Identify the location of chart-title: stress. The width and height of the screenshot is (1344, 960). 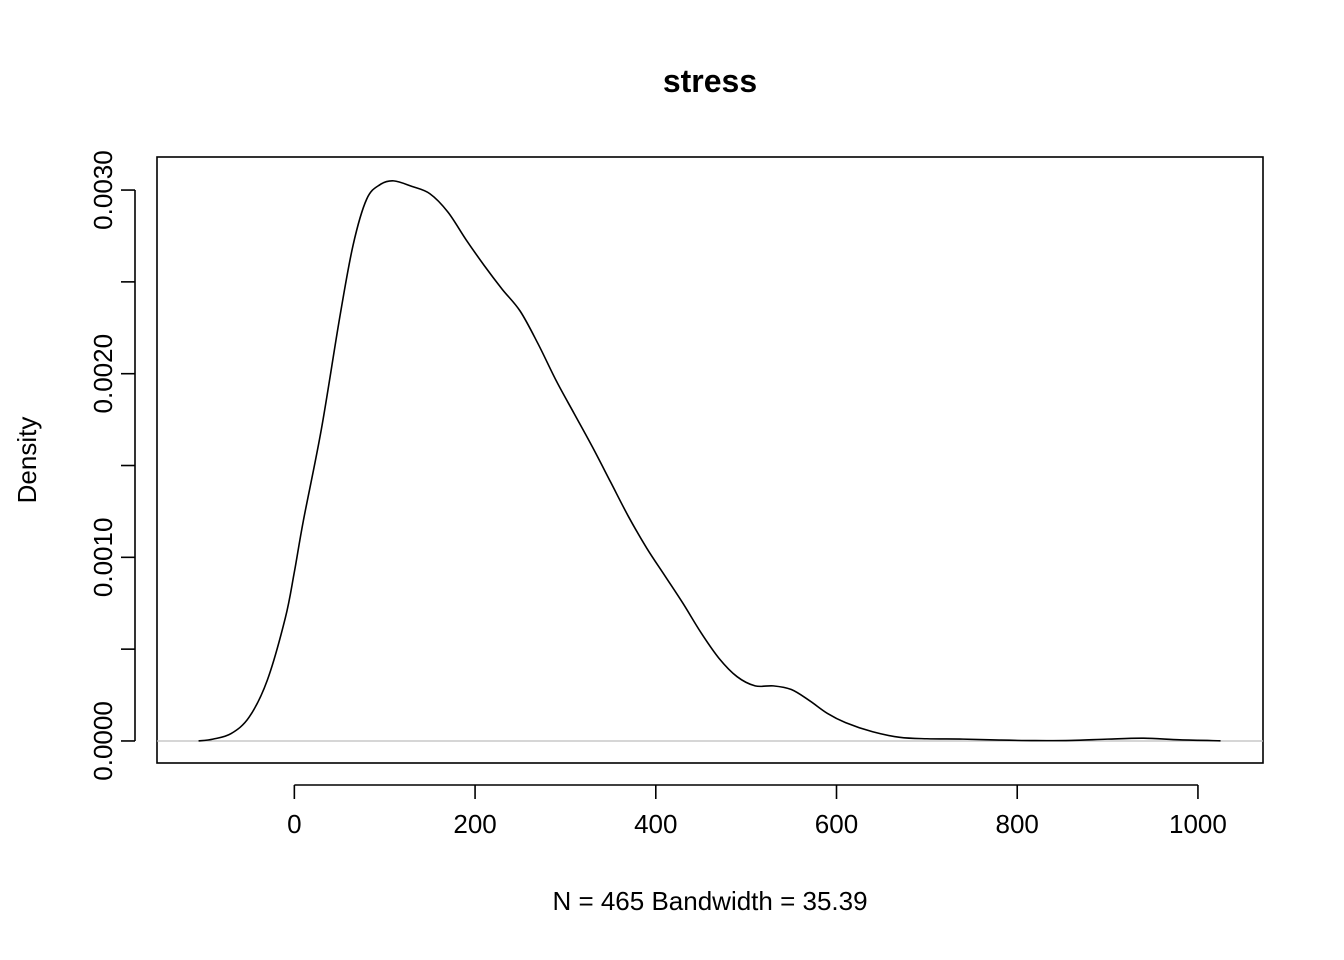
(710, 81).